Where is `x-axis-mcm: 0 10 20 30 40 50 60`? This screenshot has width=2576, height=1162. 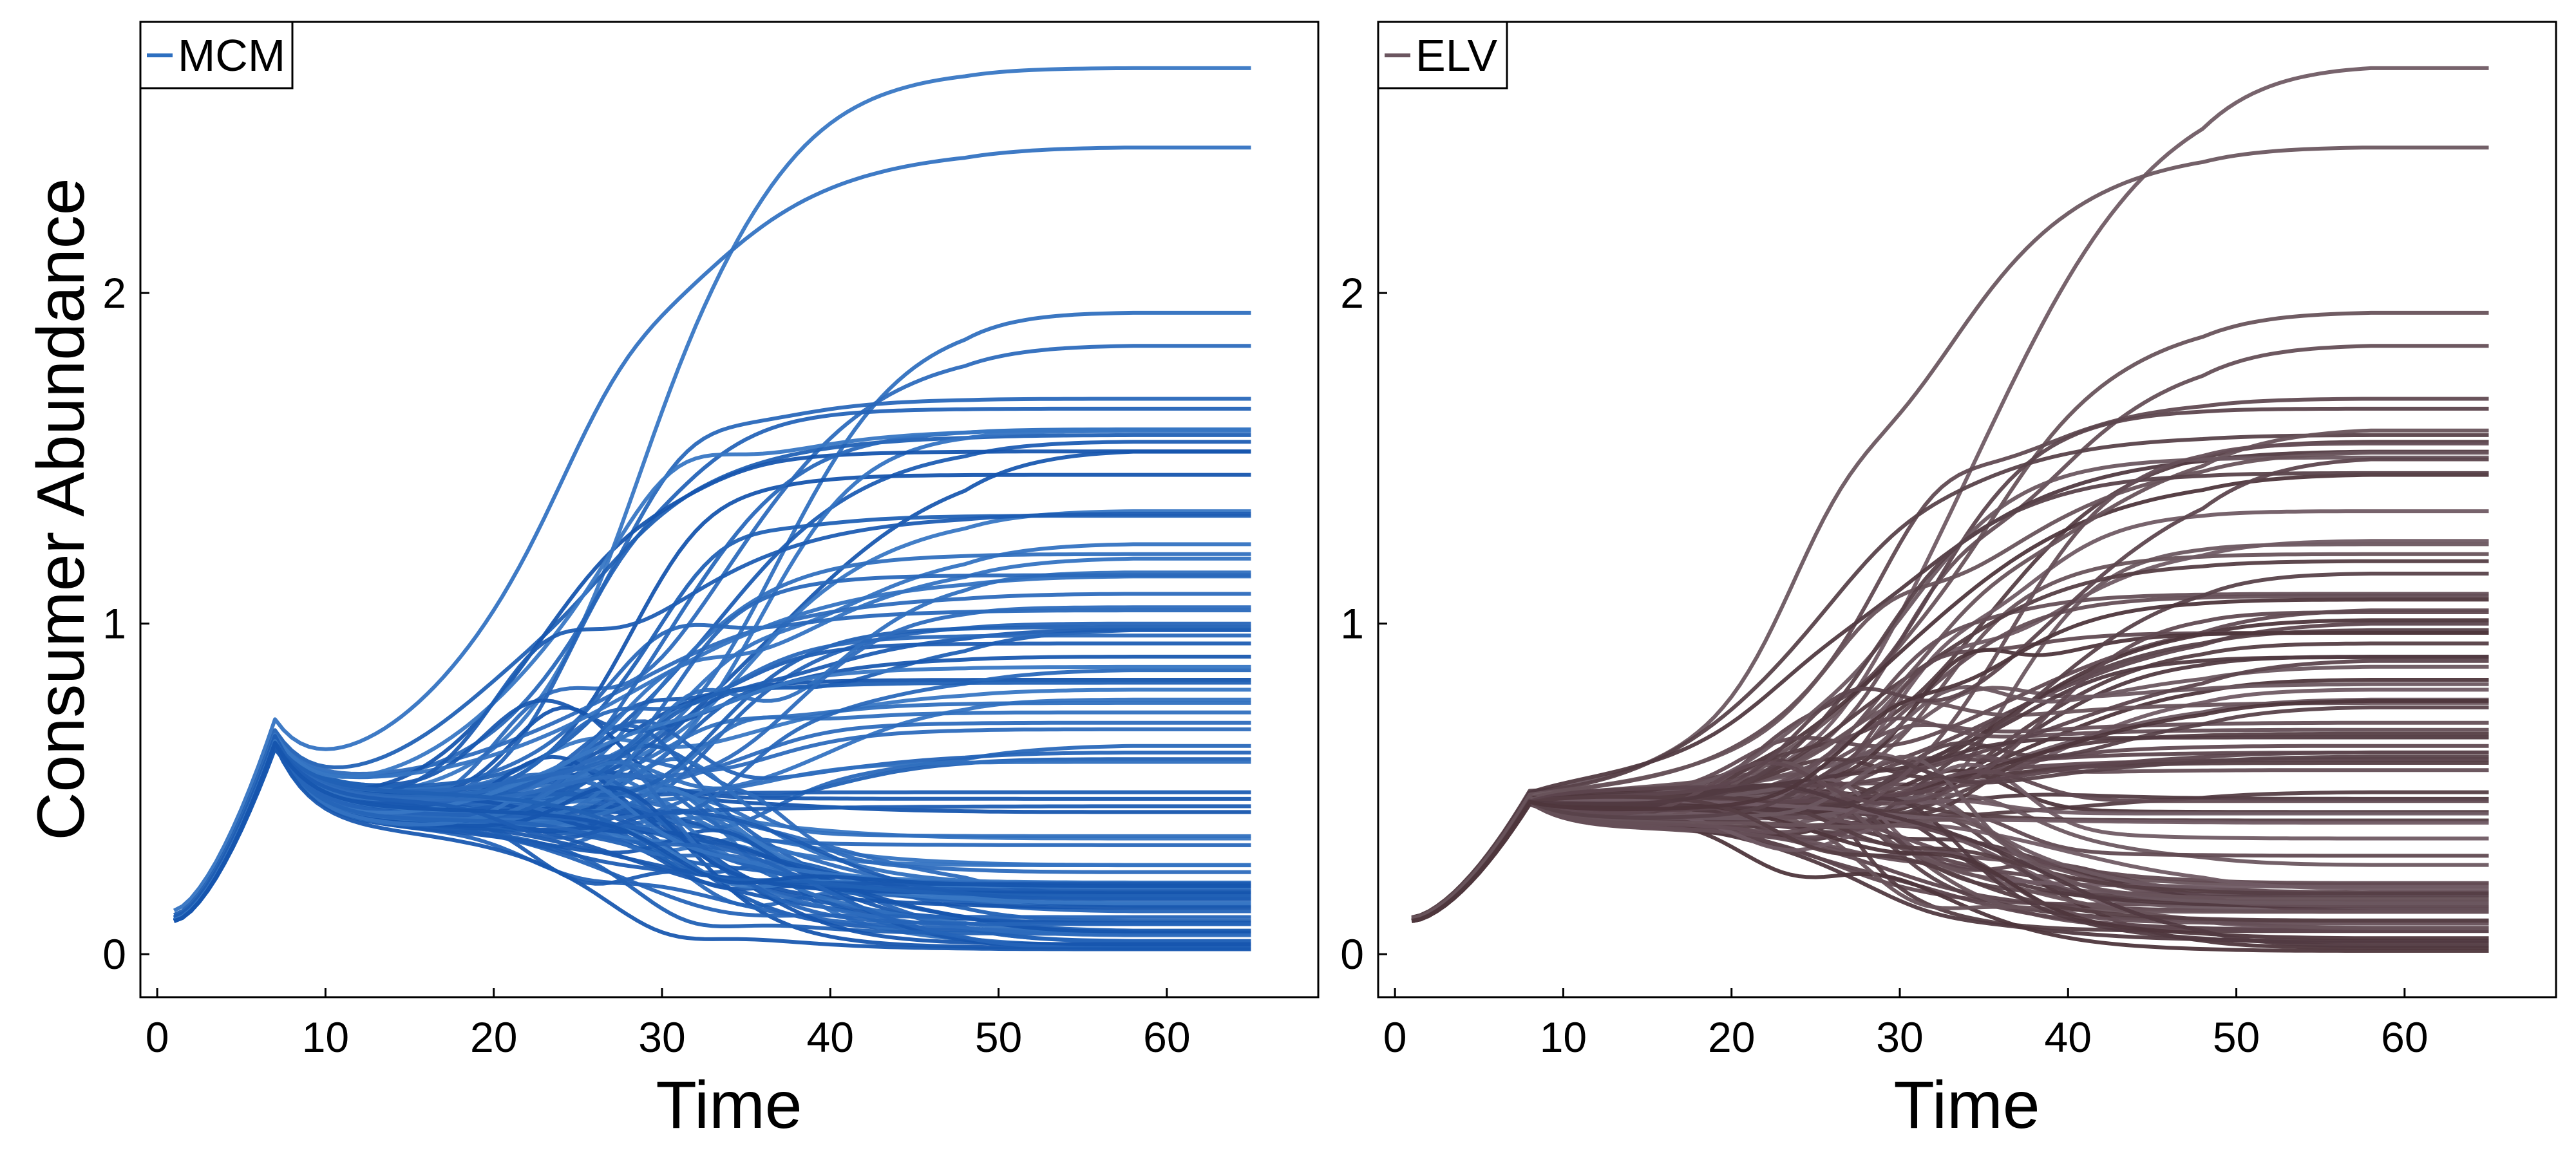 x-axis-mcm: 0 10 20 30 40 50 60 is located at coordinates (668, 1024).